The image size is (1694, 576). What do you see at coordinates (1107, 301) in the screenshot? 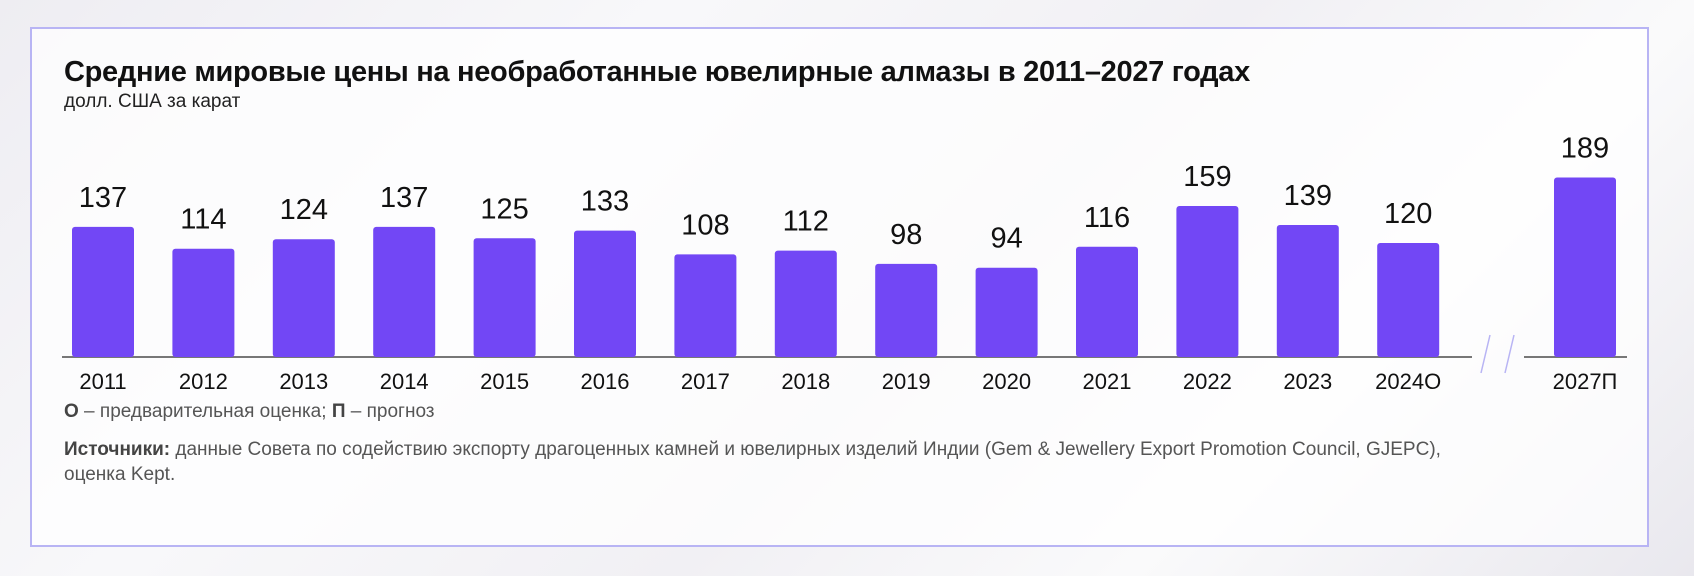
I see `bar-2021` at bounding box center [1107, 301].